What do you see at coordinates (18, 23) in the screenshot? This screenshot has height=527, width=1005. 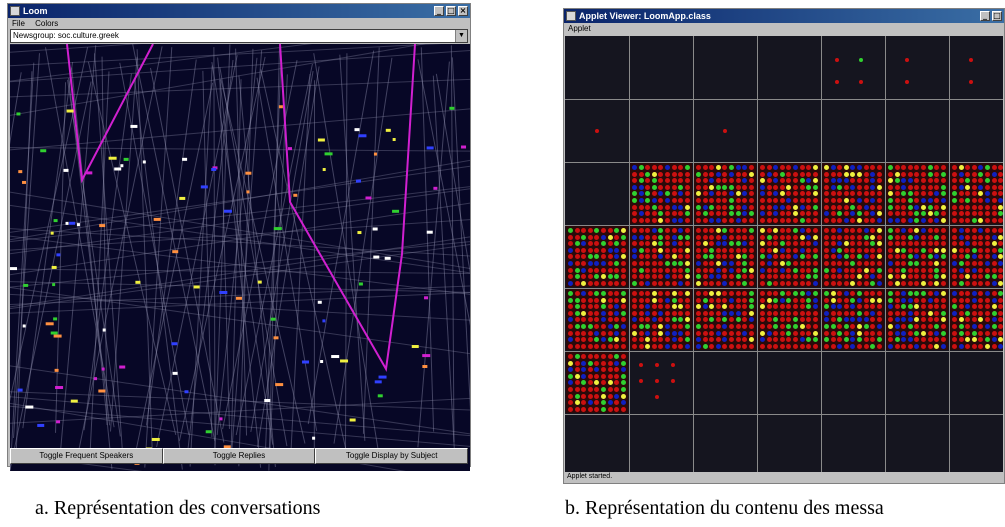 I see `menu-file: File` at bounding box center [18, 23].